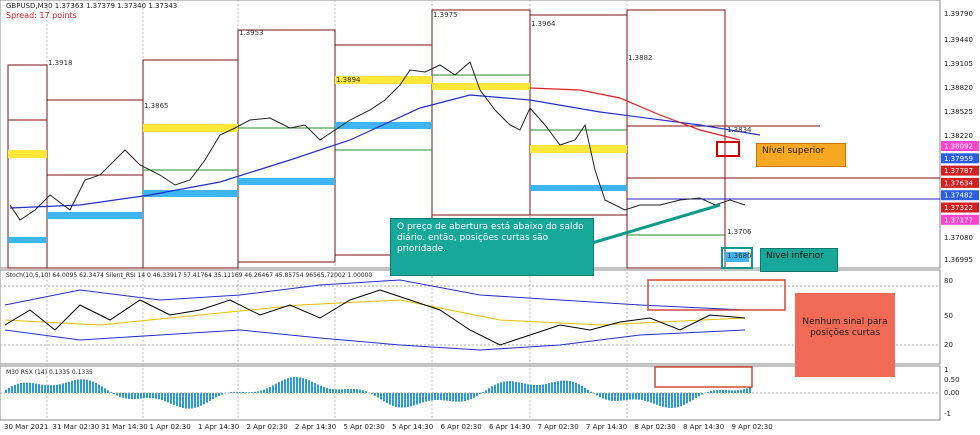 The height and width of the screenshot is (435, 980). I want to click on time-label: 6 Apr 02:30, so click(461, 427).